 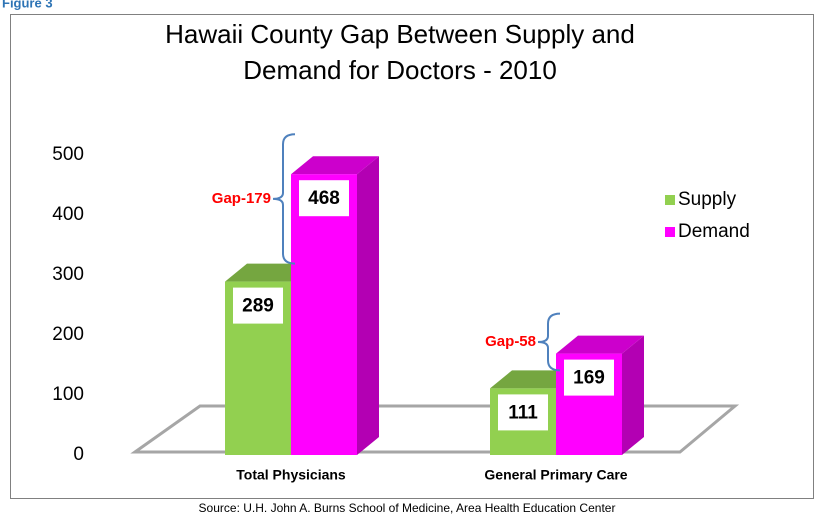 What do you see at coordinates (68, 394) in the screenshot?
I see `y-tick-label: 100` at bounding box center [68, 394].